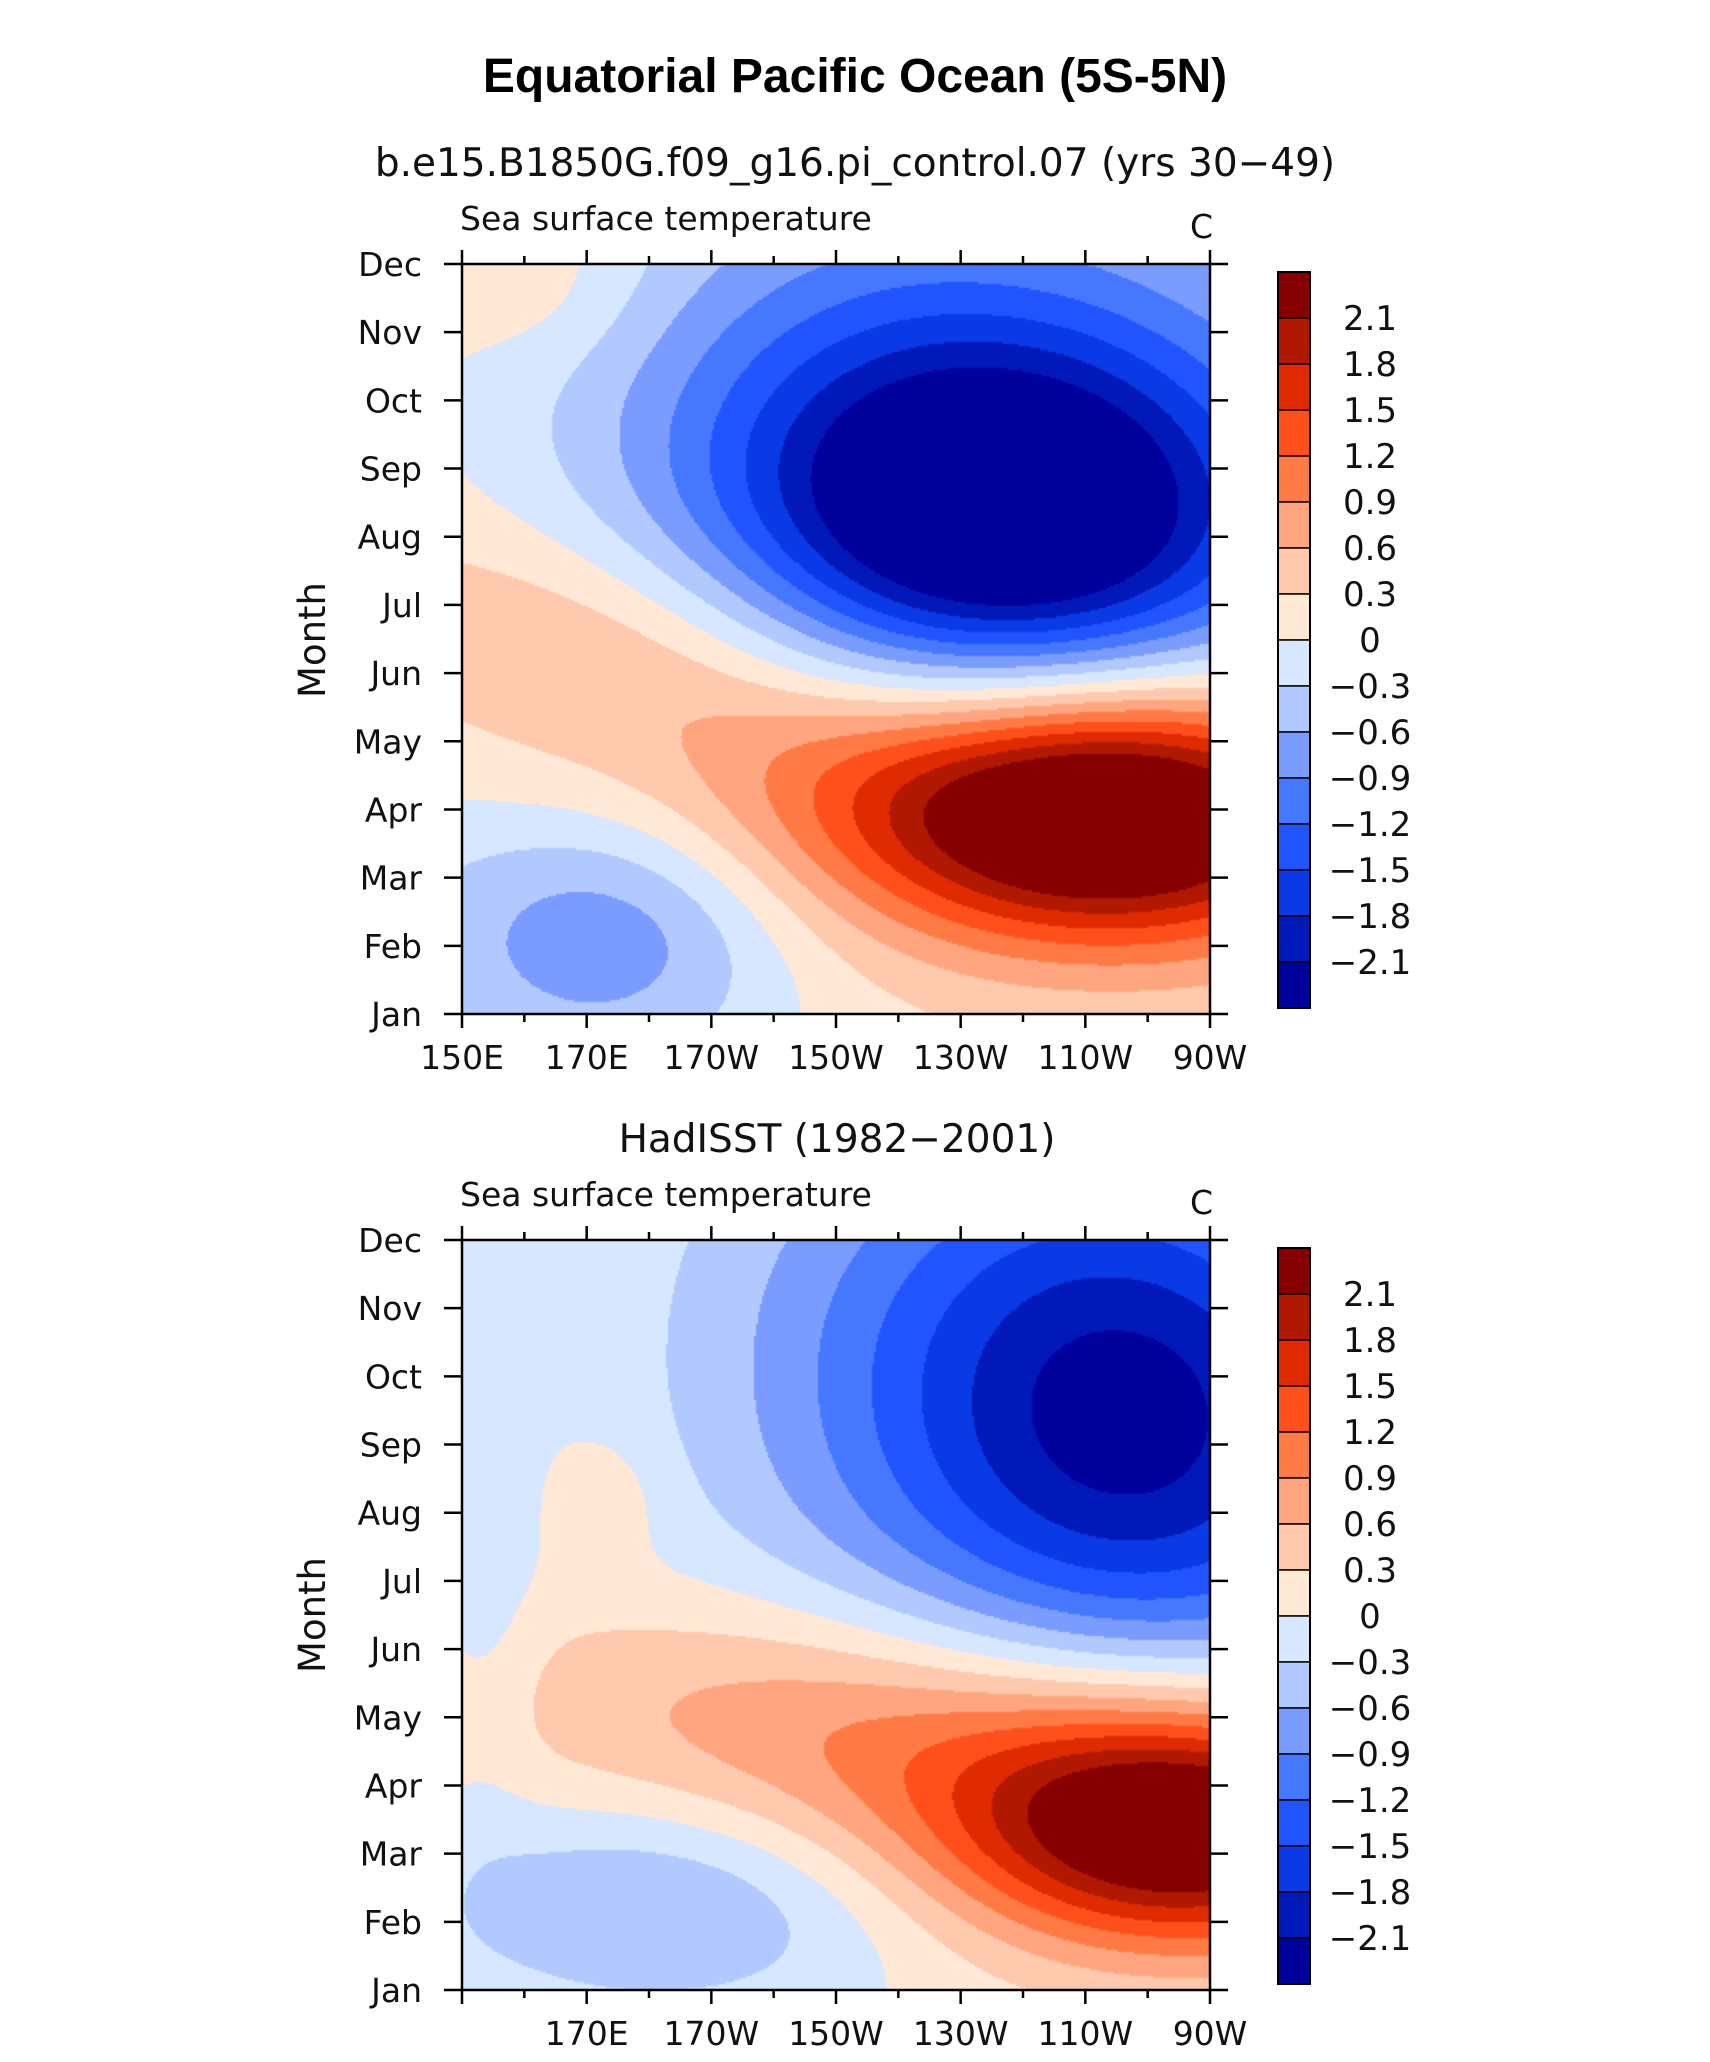 This screenshot has width=1710, height=2062. I want to click on y-tick-label: Oct, so click(393, 400).